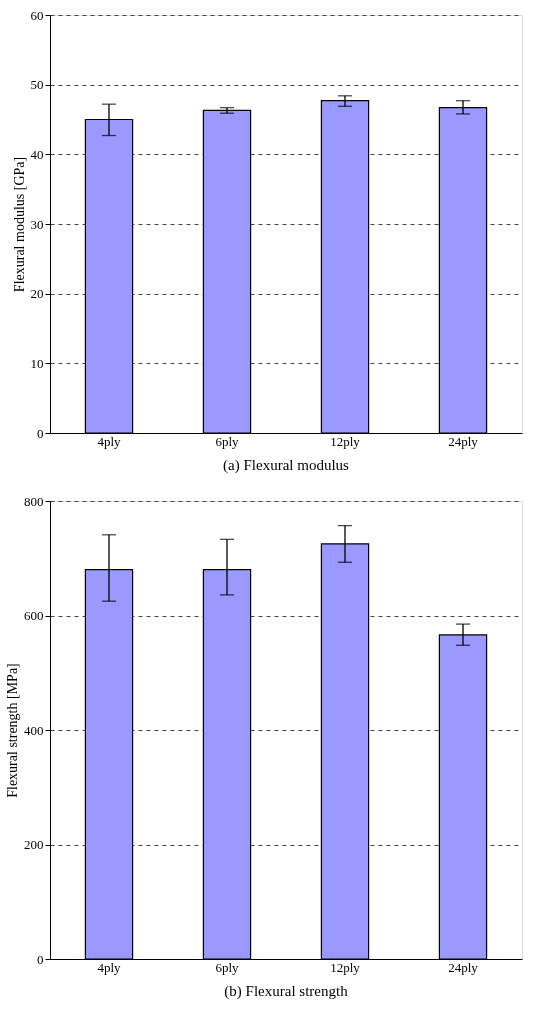 This screenshot has height=1033, width=557. What do you see at coordinates (34, 501) in the screenshot?
I see `y-tick-label: 800` at bounding box center [34, 501].